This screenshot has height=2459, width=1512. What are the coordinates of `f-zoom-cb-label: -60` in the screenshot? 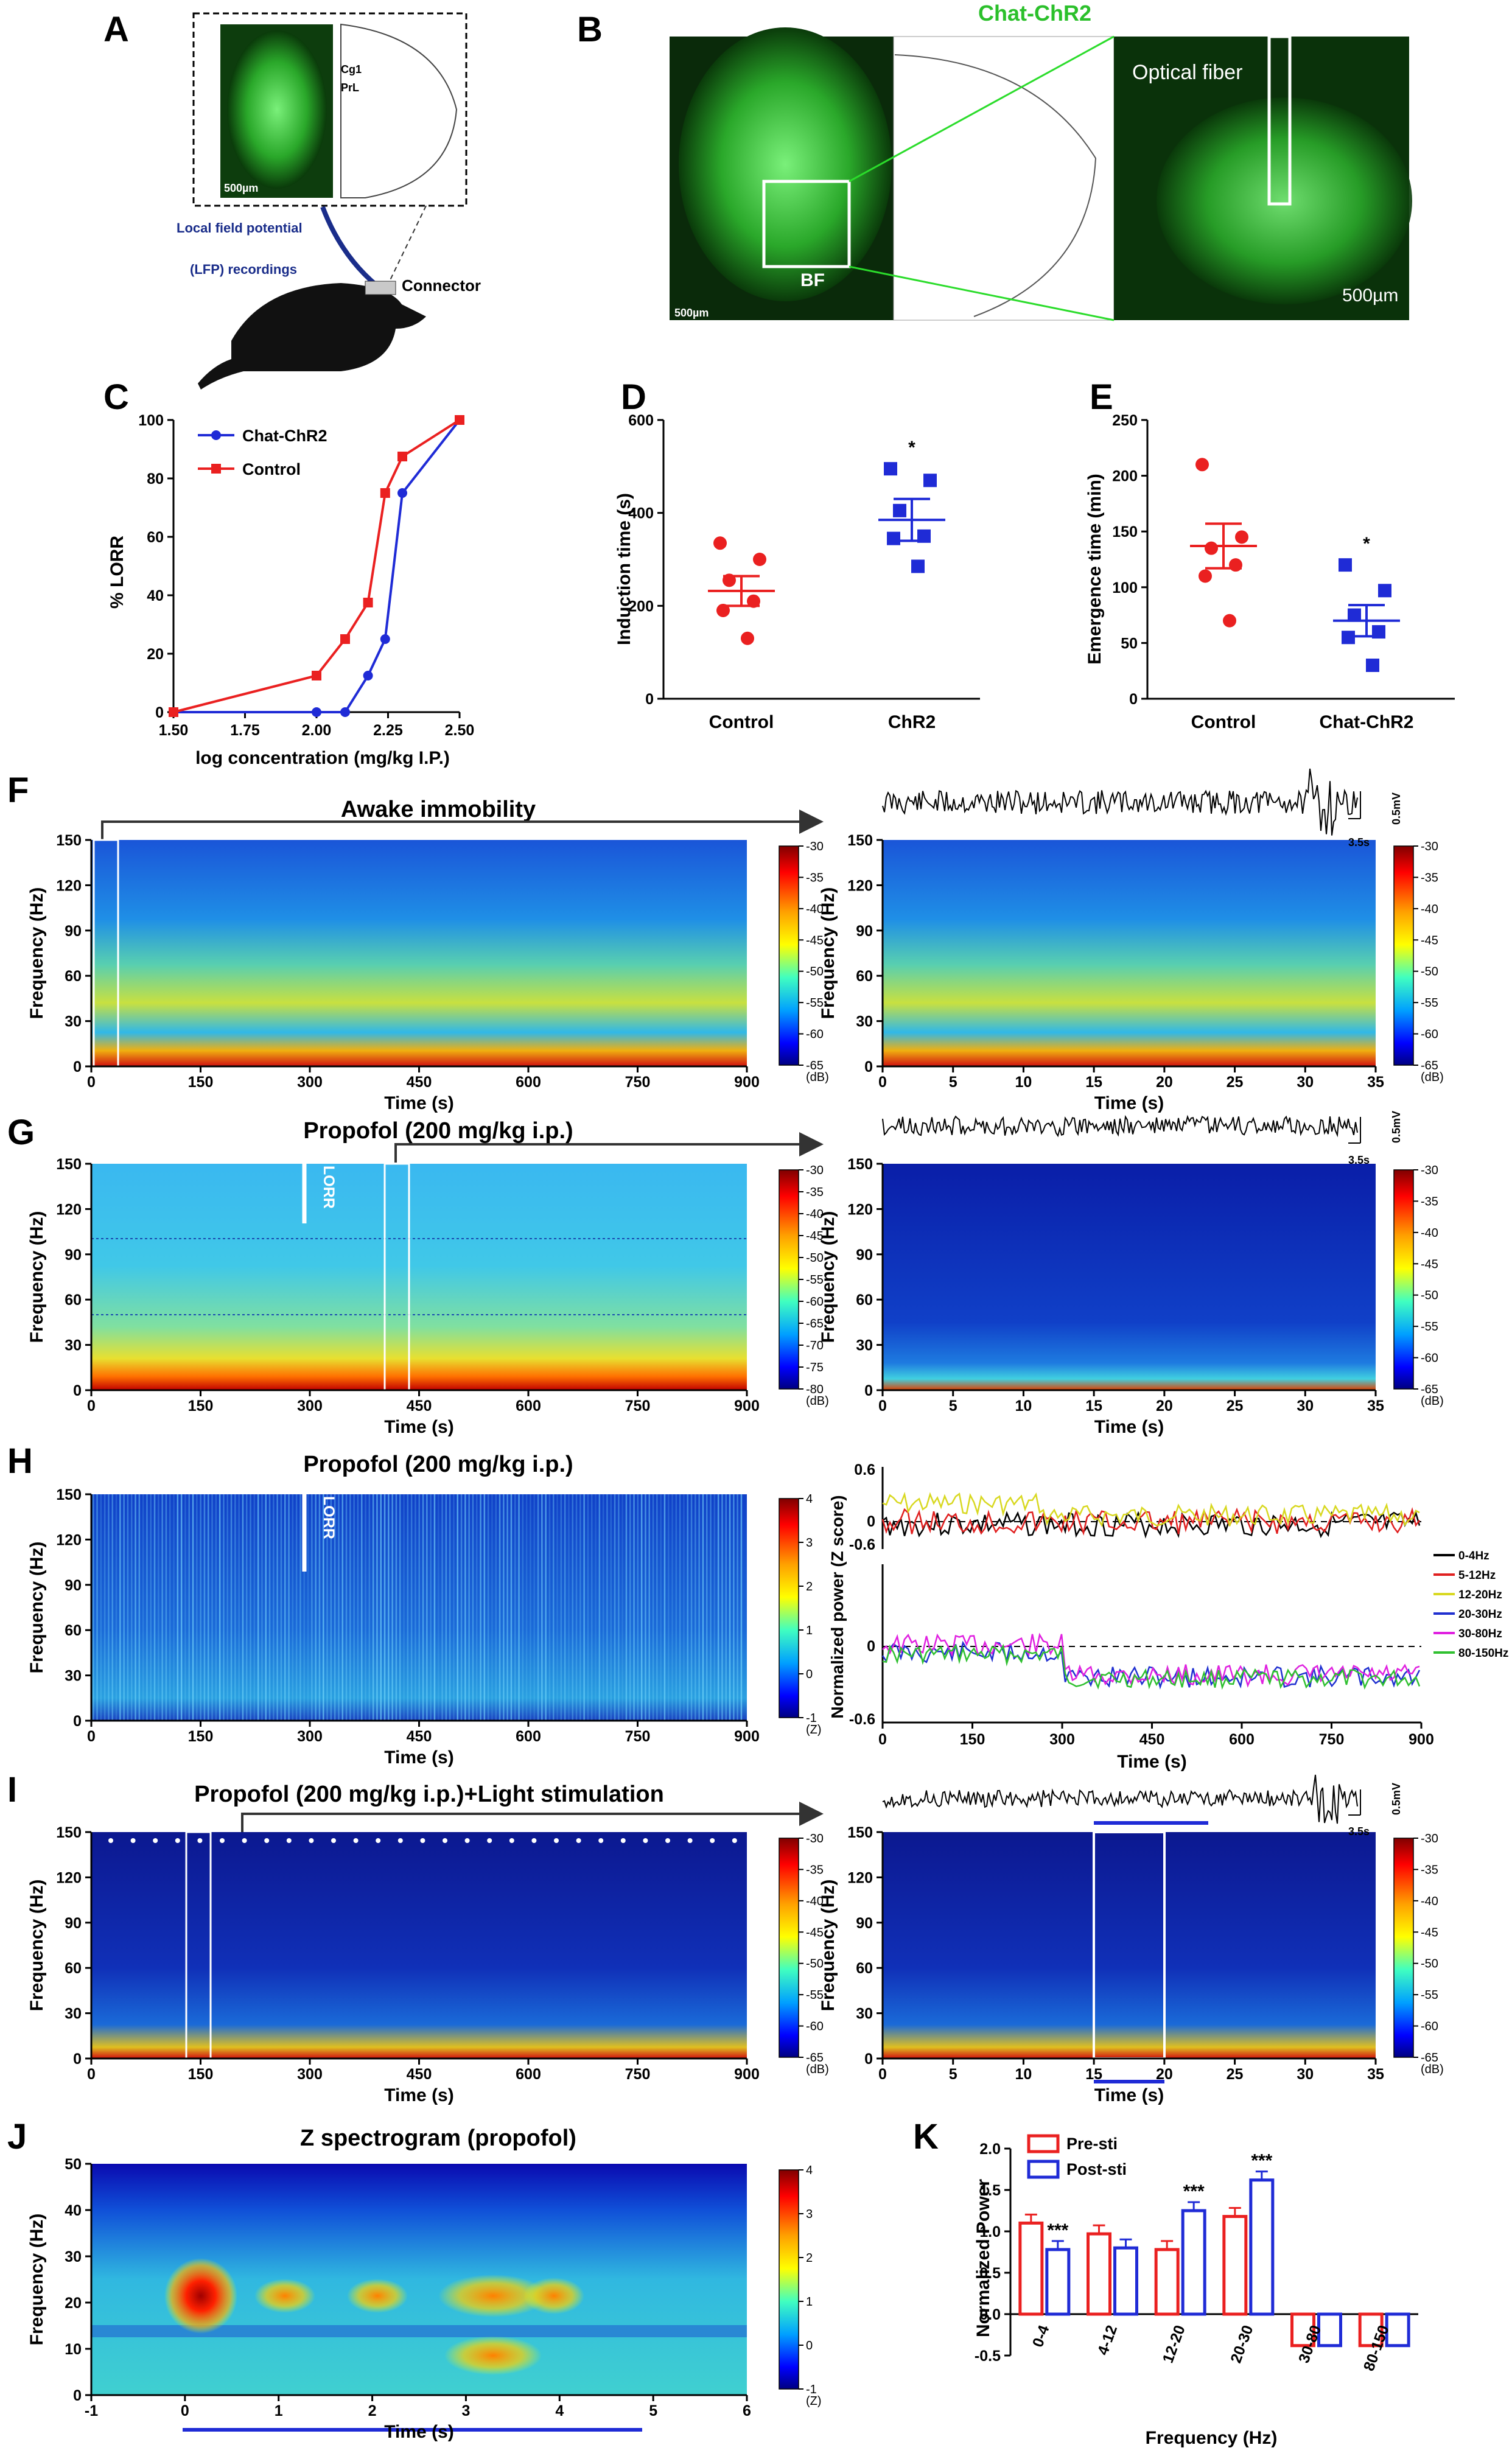 It's located at (1430, 1034).